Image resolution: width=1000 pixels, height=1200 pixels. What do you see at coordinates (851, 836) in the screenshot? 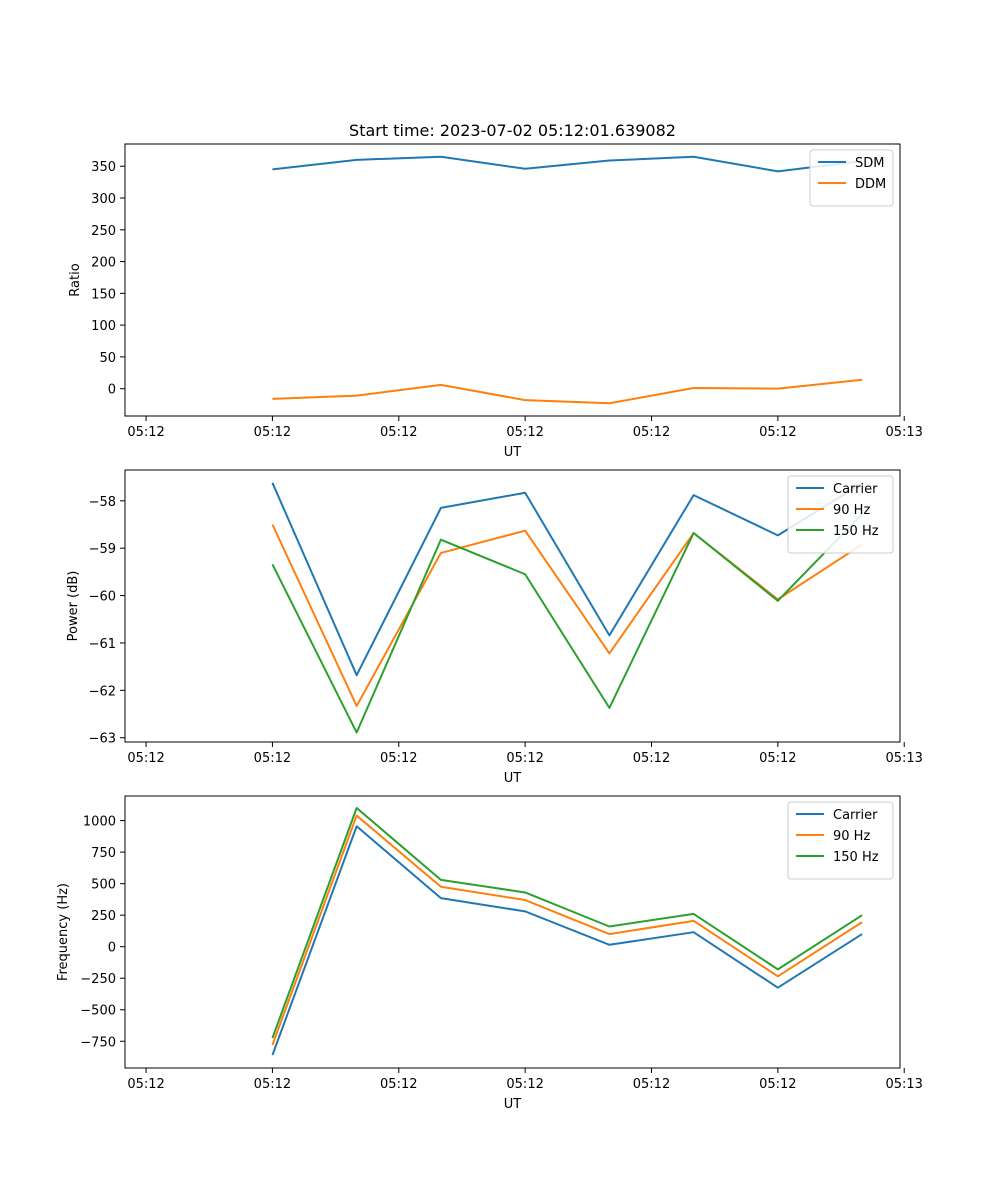
I see `frequency-legend-label: 90 Hz` at bounding box center [851, 836].